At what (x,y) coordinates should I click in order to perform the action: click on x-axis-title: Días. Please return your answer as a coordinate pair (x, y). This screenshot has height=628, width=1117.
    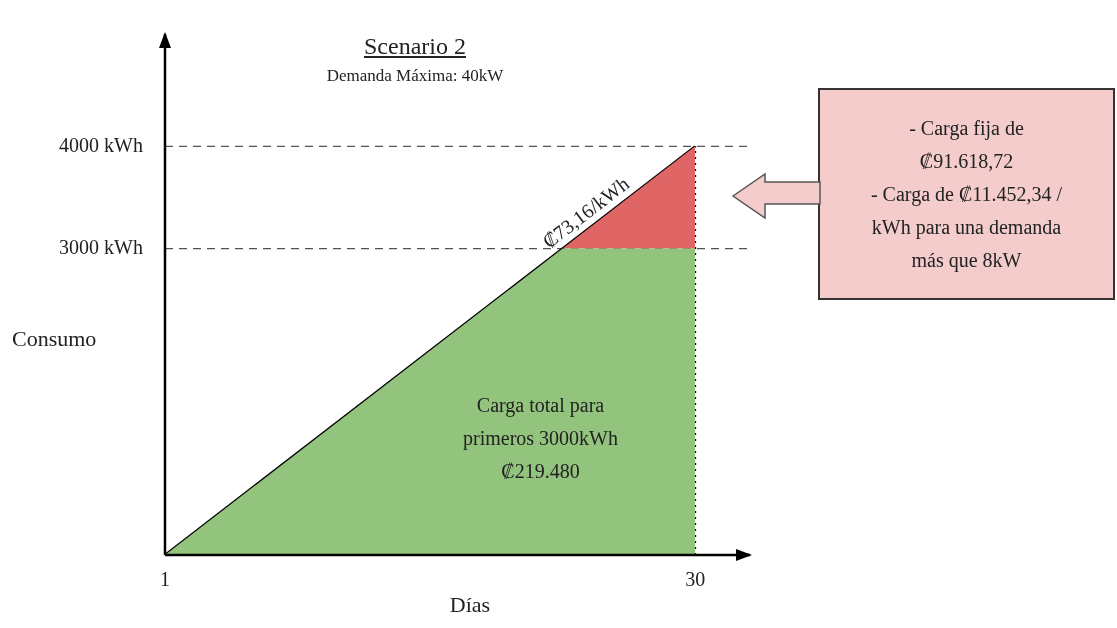
    Looking at the image, I should click on (470, 605).